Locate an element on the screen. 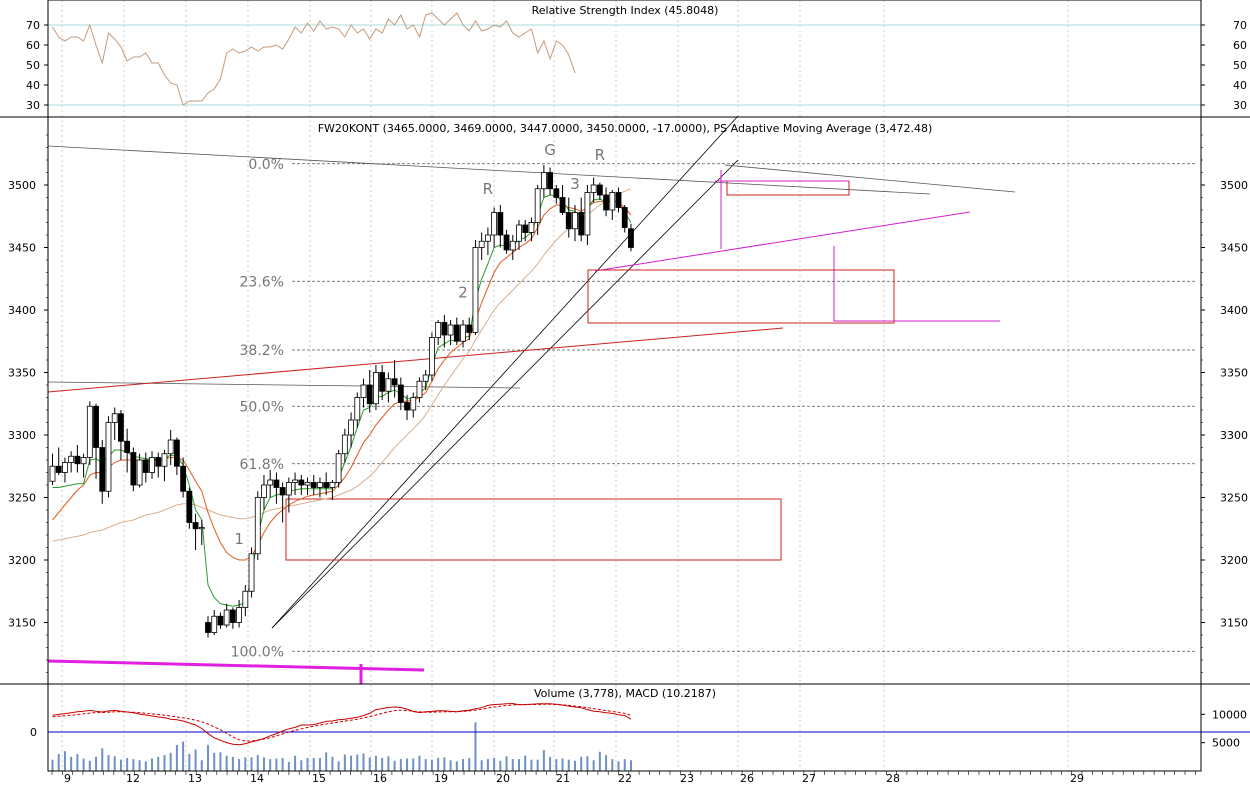 The width and height of the screenshot is (1250, 800). rsi-reference-lines is located at coordinates (624, 65).